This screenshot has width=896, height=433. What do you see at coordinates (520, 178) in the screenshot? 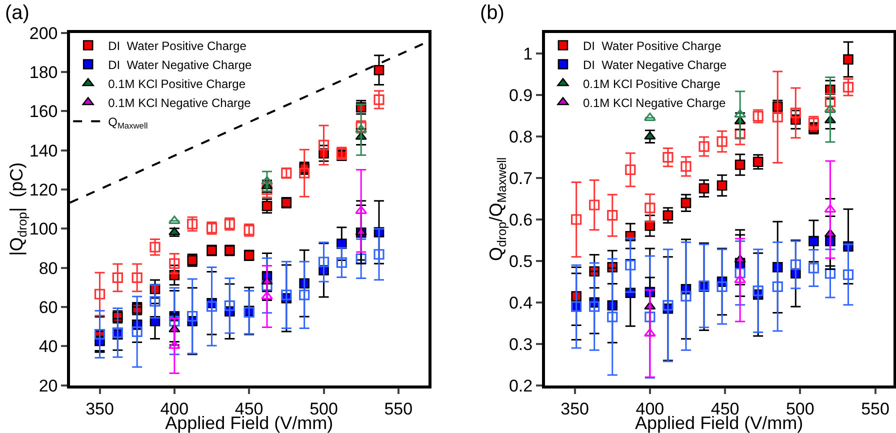
I see `y-tick-label: 0.7` at bounding box center [520, 178].